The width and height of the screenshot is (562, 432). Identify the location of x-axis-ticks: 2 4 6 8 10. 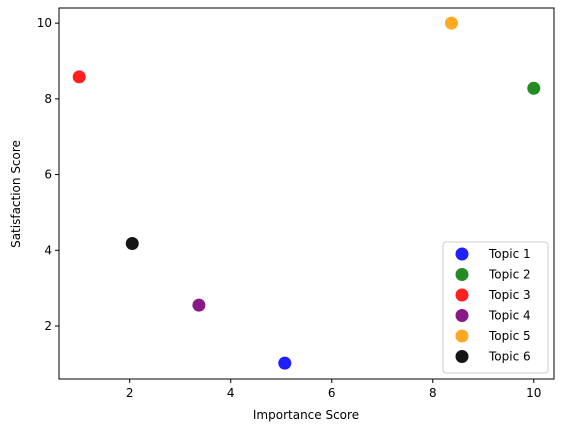
(333, 389).